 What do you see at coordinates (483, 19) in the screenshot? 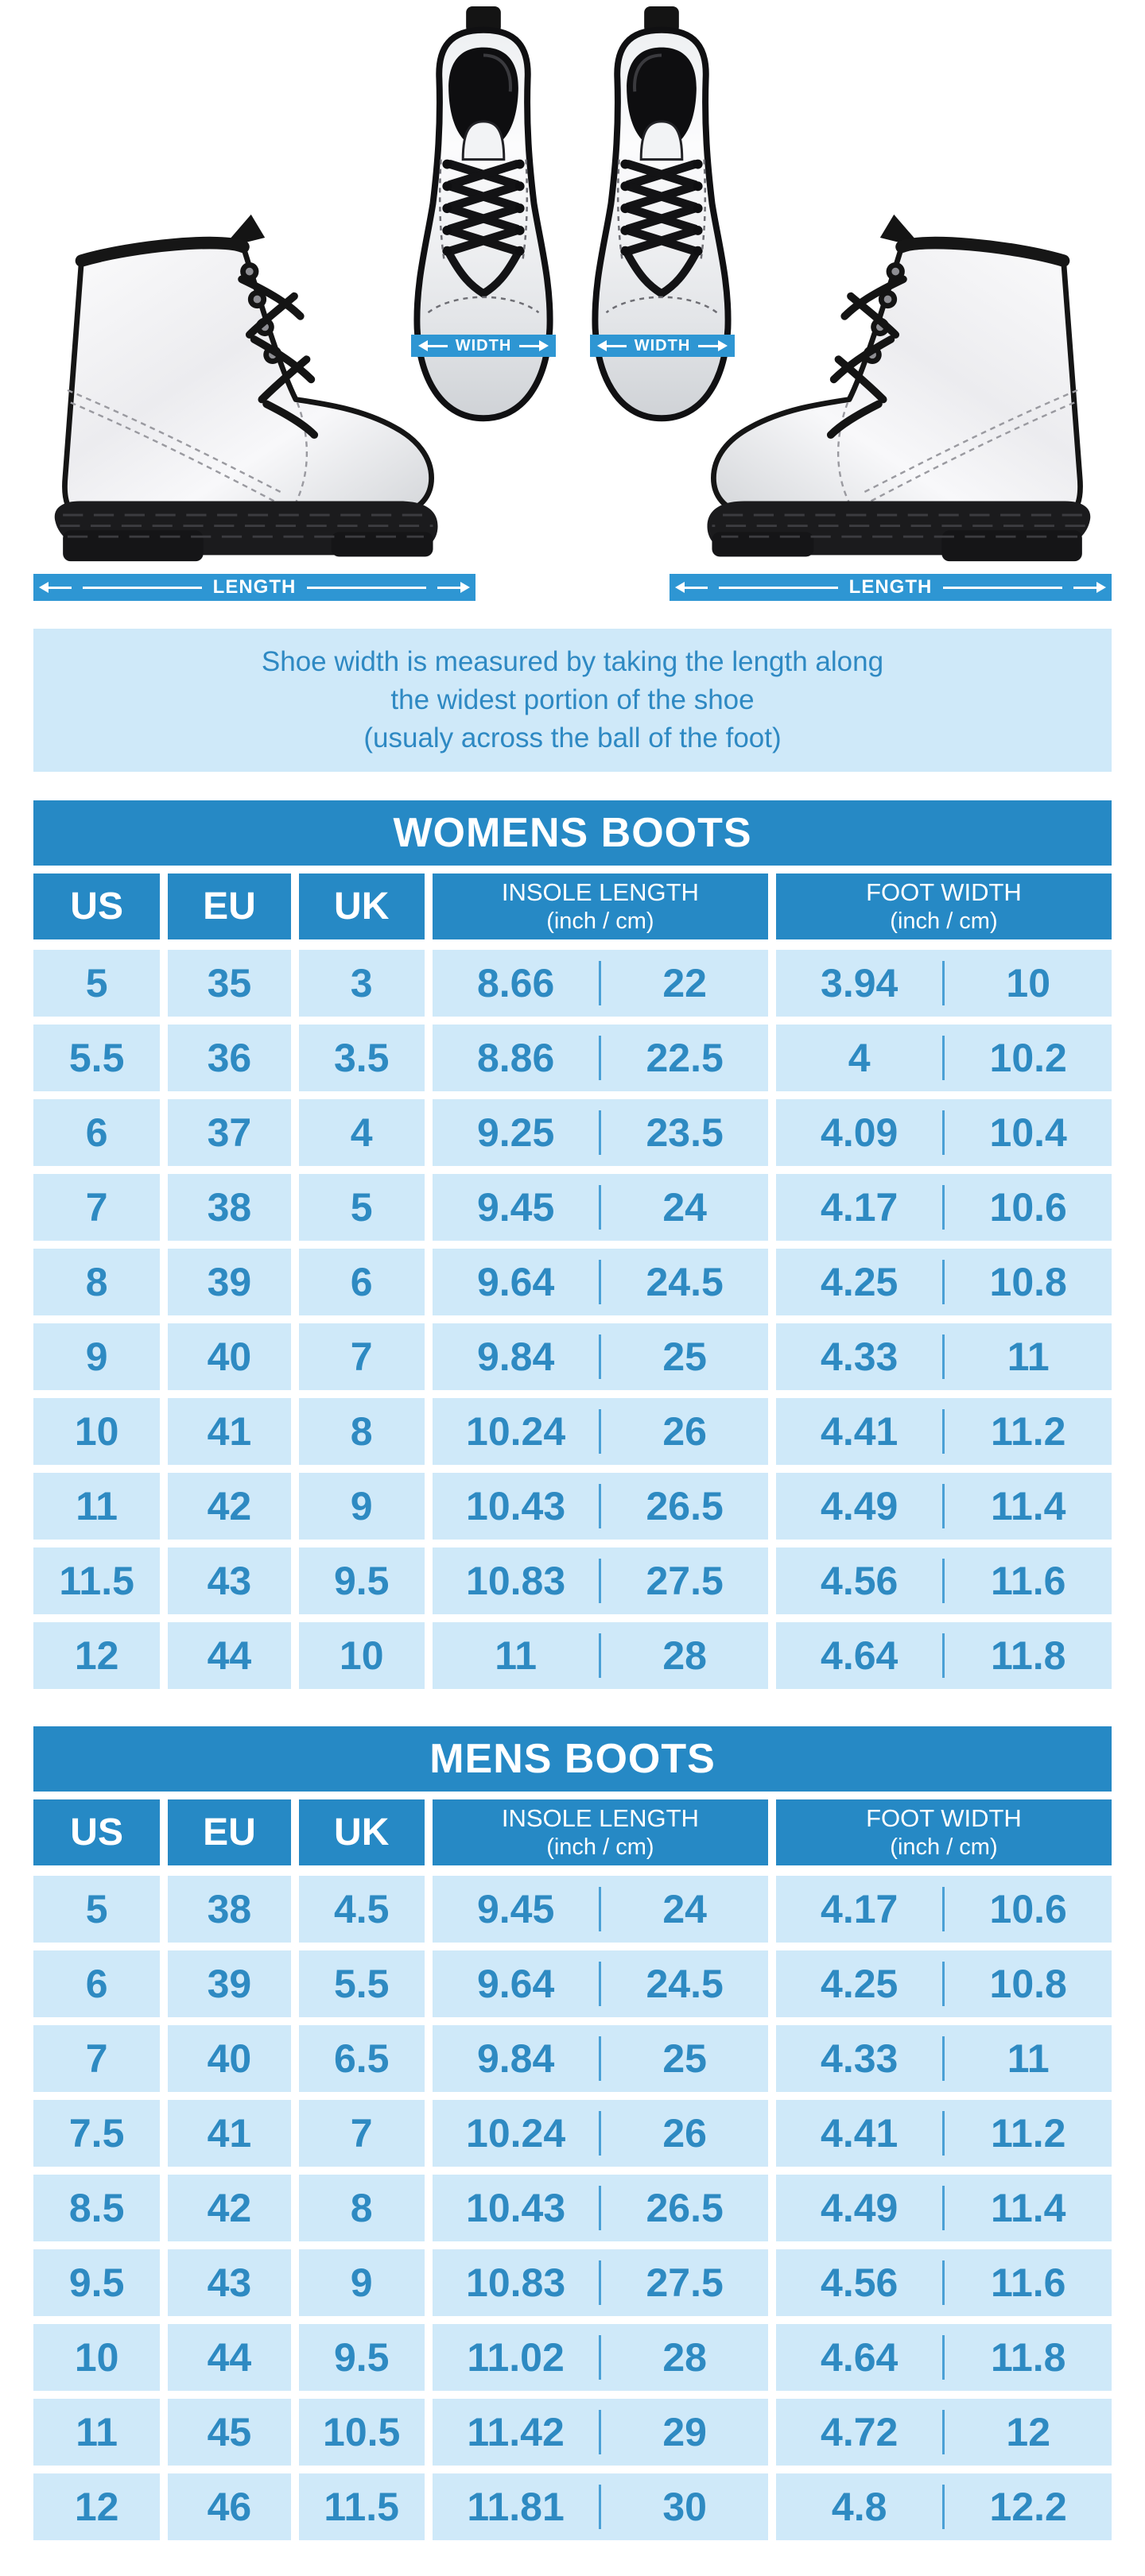
I see `boot-pull-tab` at bounding box center [483, 19].